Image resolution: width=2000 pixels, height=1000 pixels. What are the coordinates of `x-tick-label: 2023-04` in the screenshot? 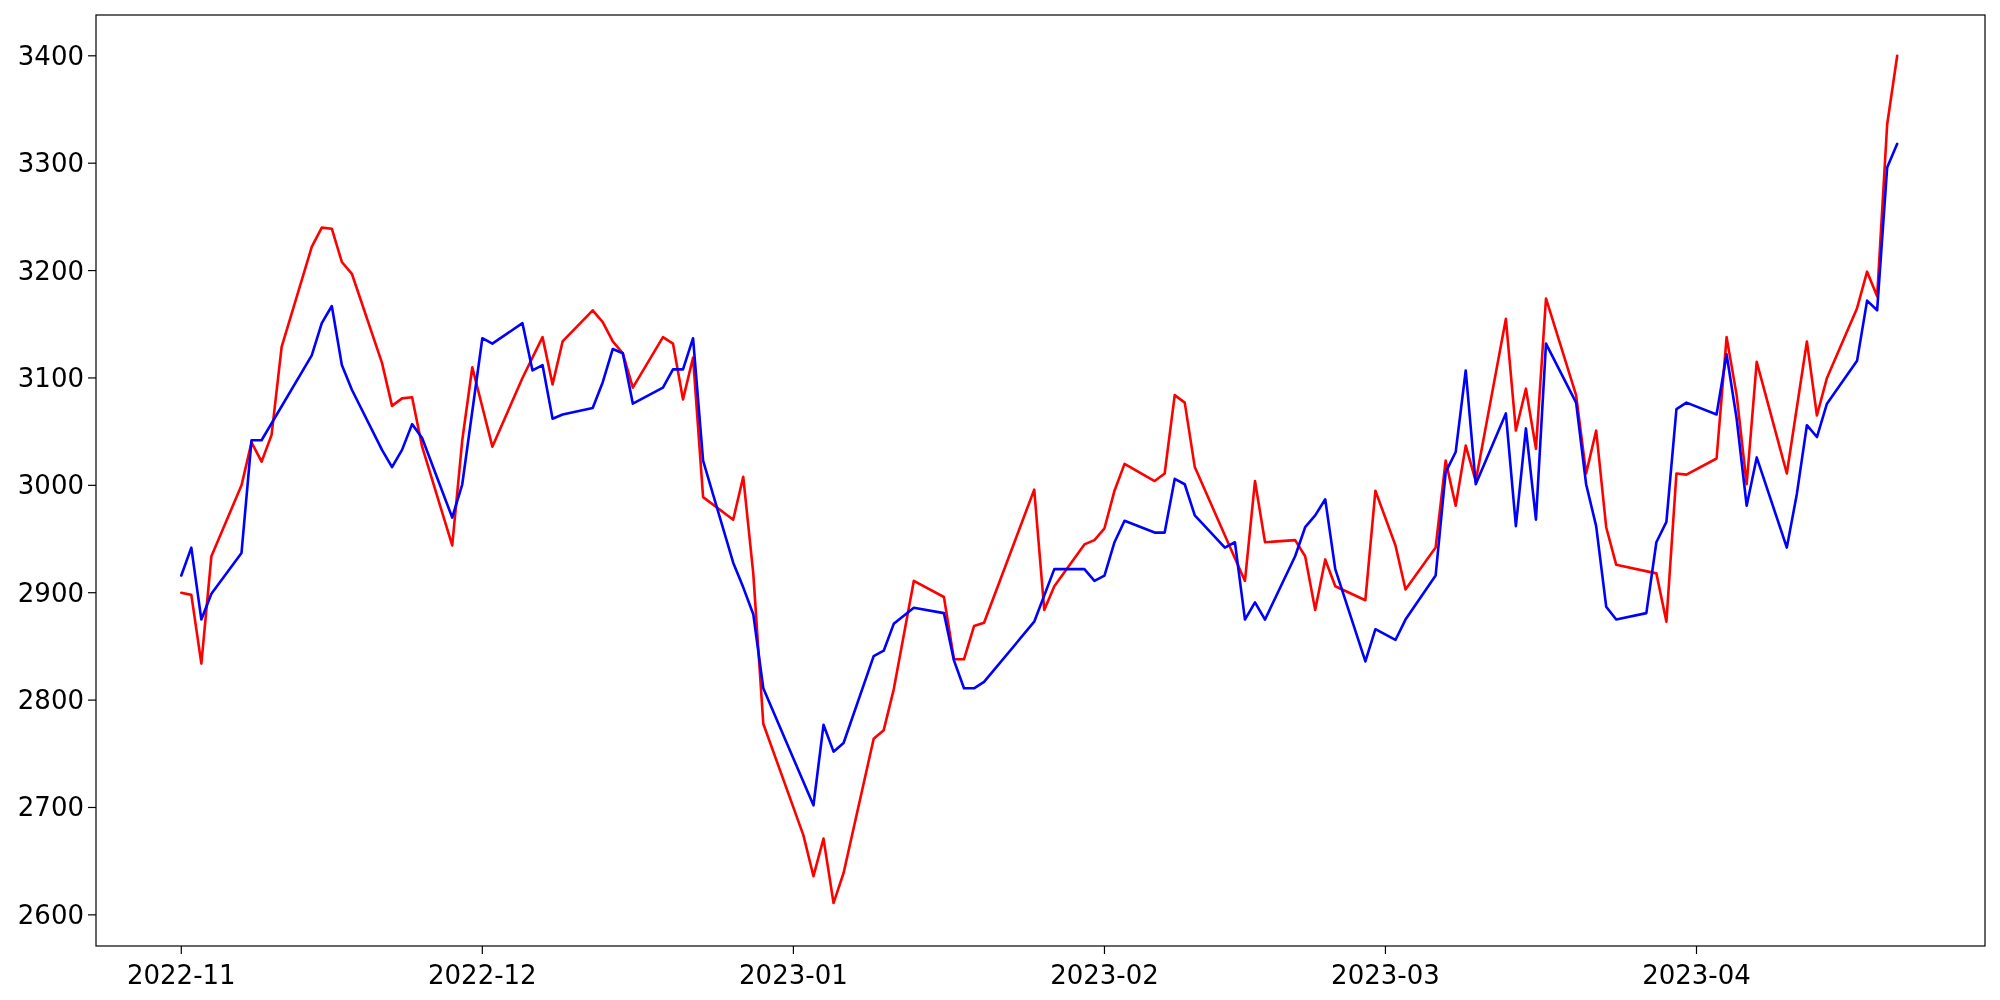 It's located at (1696, 975).